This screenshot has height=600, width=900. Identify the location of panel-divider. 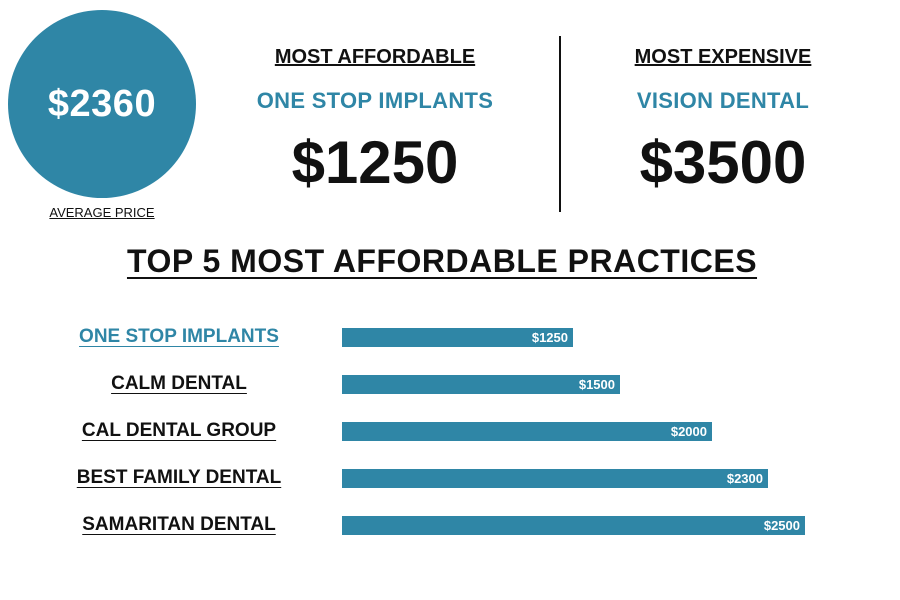
(560, 124).